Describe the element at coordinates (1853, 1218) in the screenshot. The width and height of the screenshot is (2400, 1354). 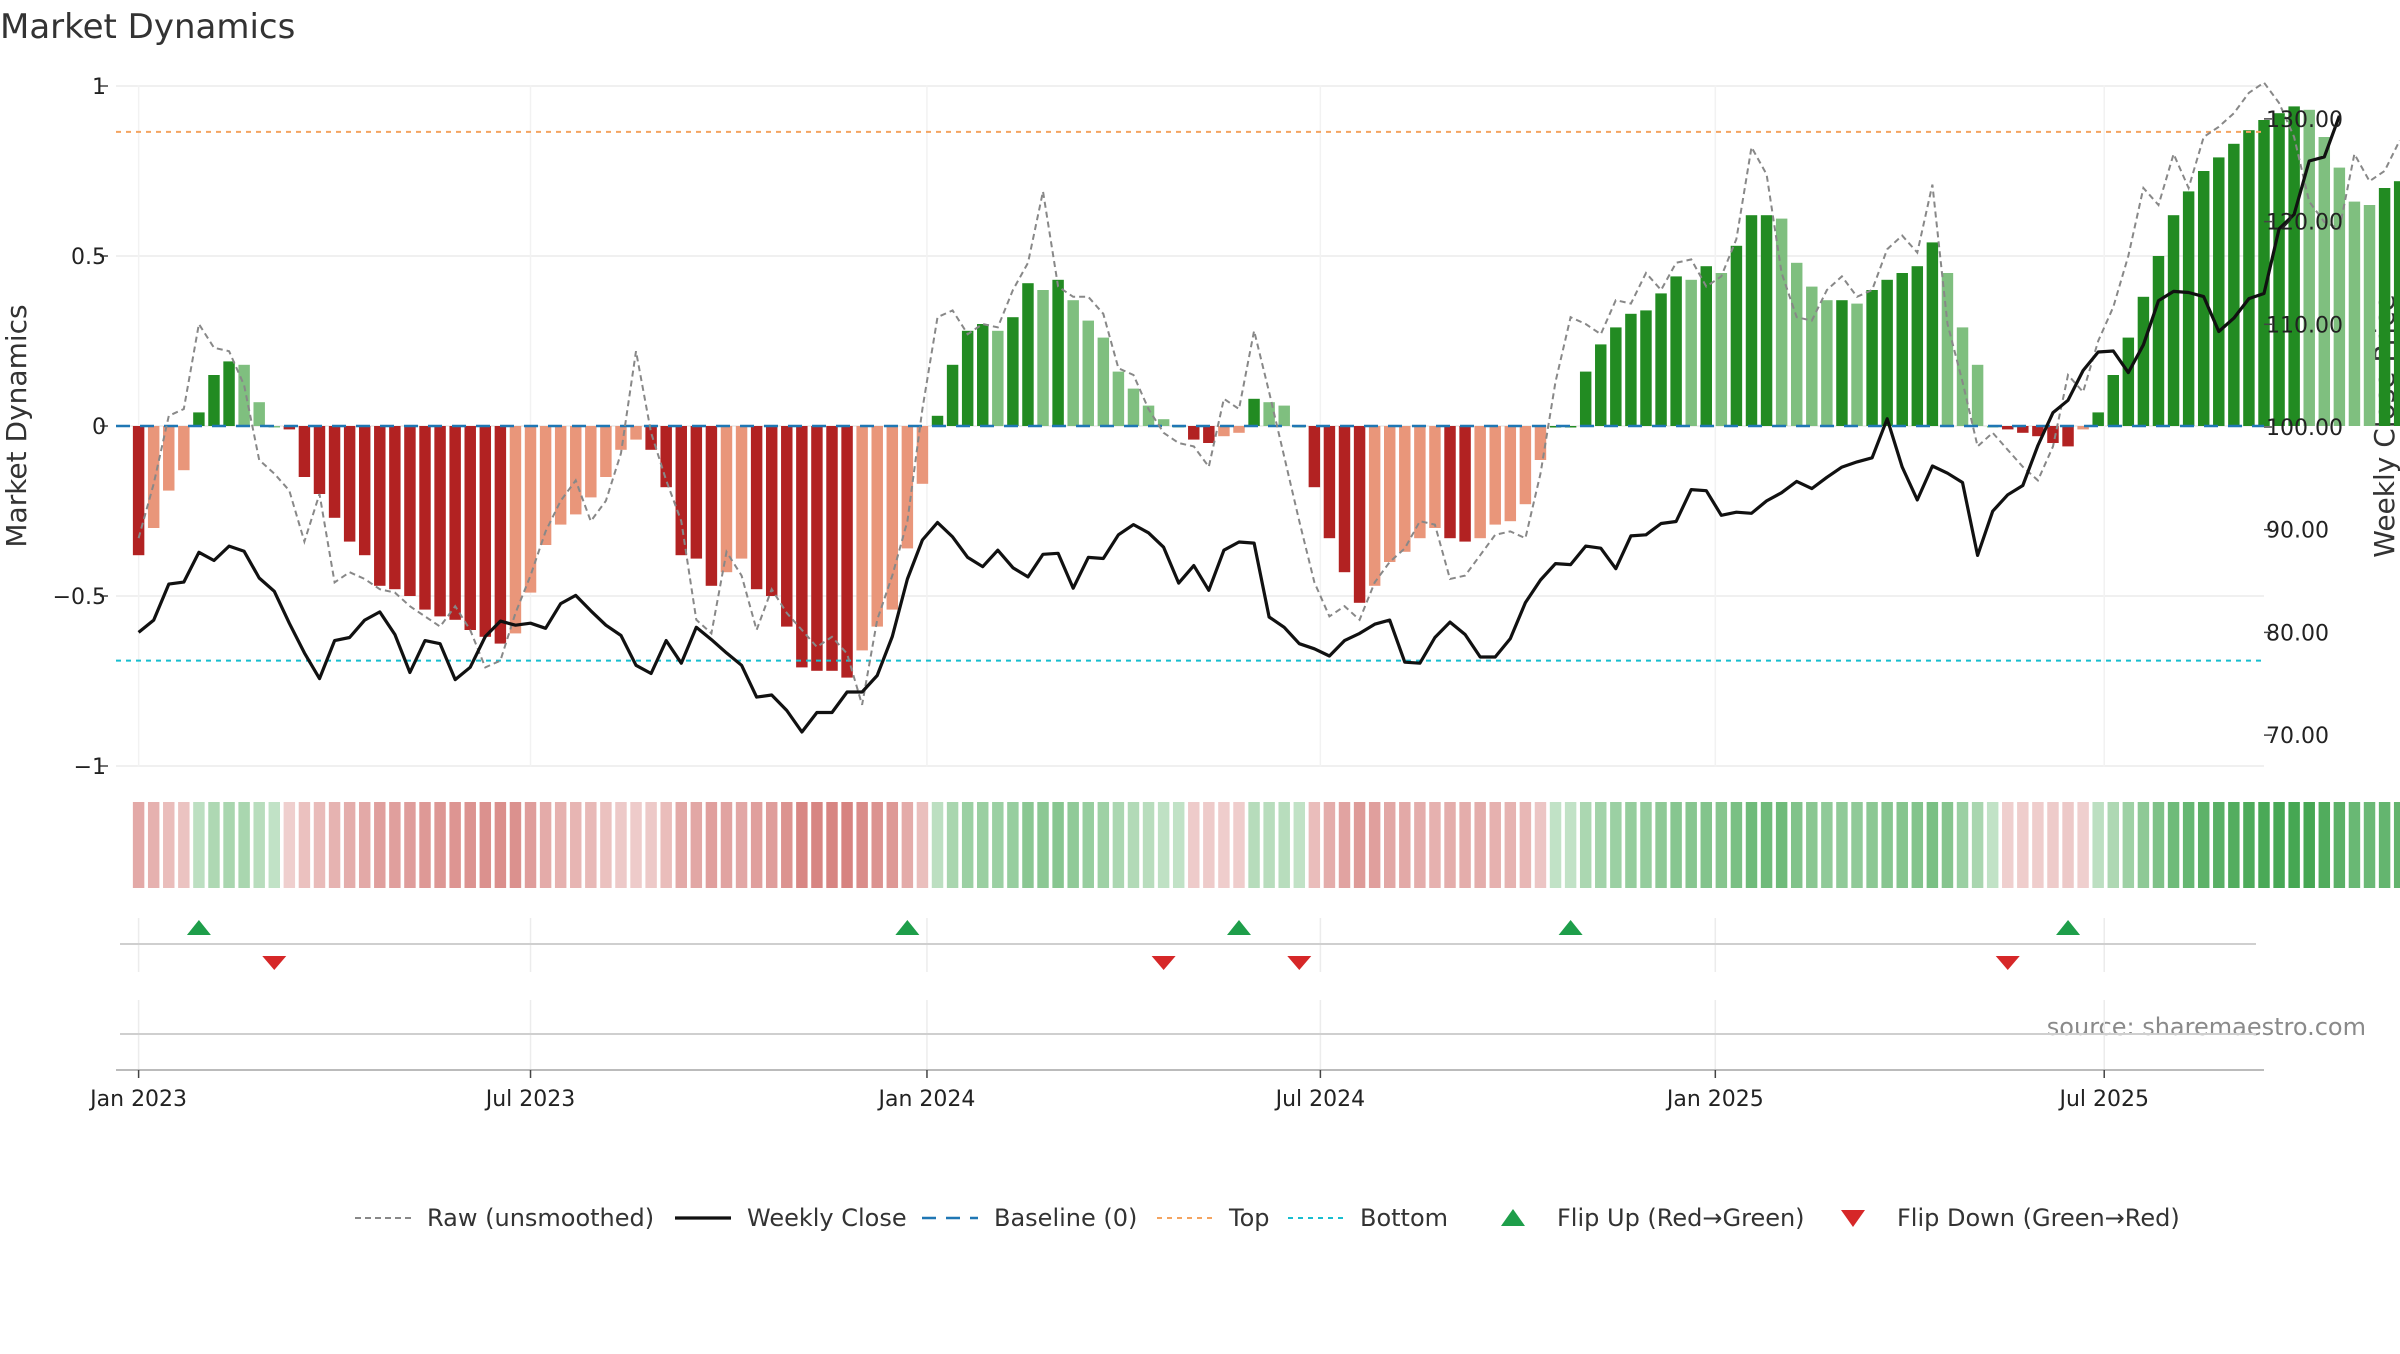
I see `legend-swatch-flip-down` at that location.